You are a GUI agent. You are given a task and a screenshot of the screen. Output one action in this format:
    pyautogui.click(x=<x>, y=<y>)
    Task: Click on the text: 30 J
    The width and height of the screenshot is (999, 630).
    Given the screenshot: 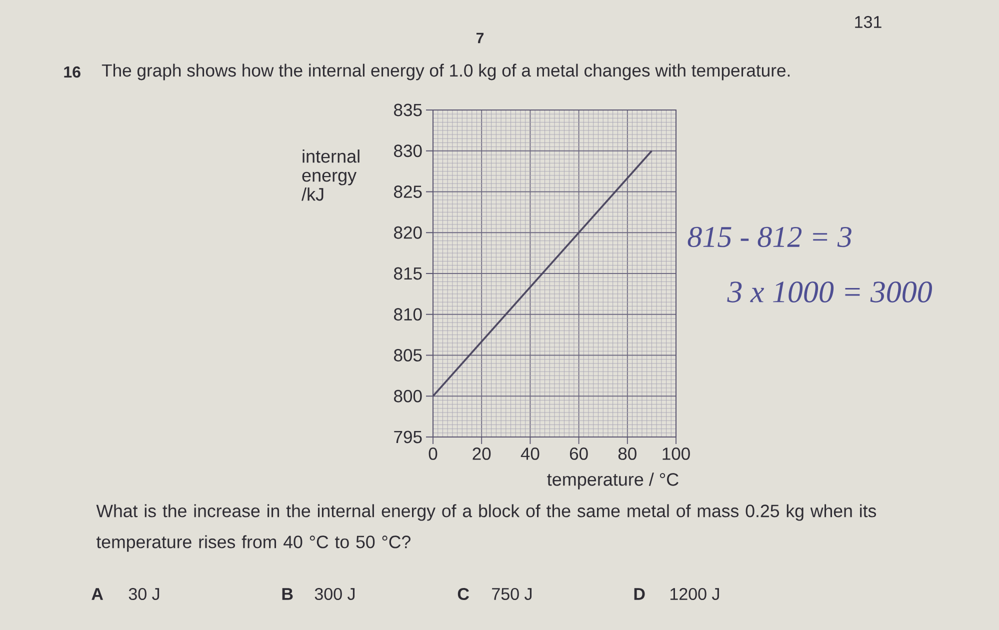 What is the action you would take?
    pyautogui.click(x=144, y=594)
    